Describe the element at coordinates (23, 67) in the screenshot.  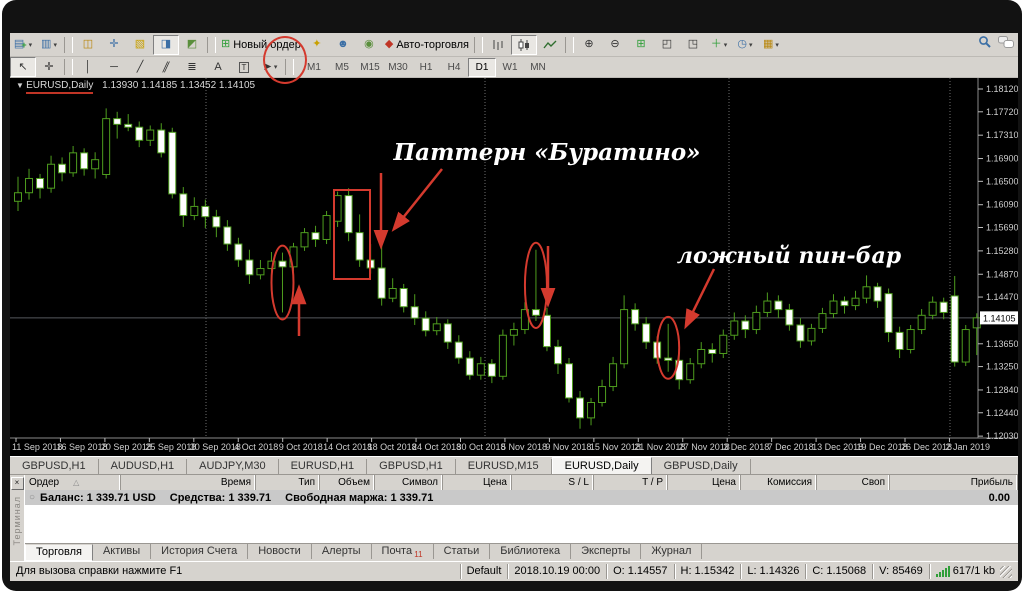
I see `cursor-tool: ↖` at that location.